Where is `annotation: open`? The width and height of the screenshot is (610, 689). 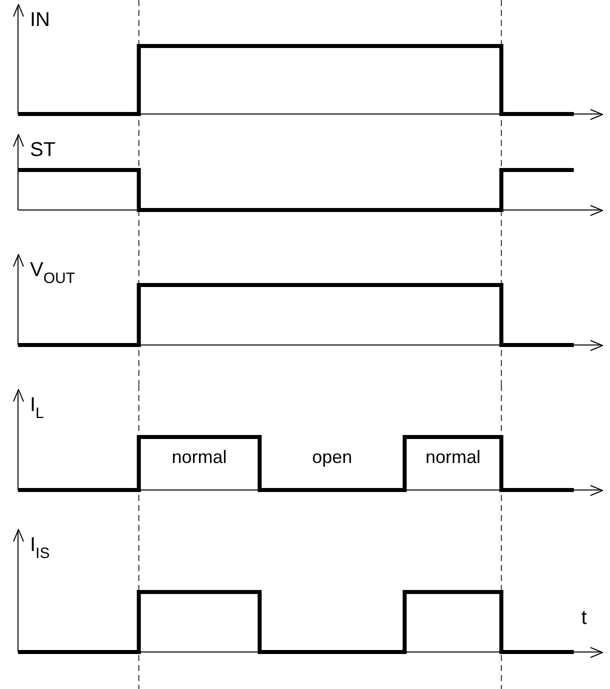
annotation: open is located at coordinates (332, 457).